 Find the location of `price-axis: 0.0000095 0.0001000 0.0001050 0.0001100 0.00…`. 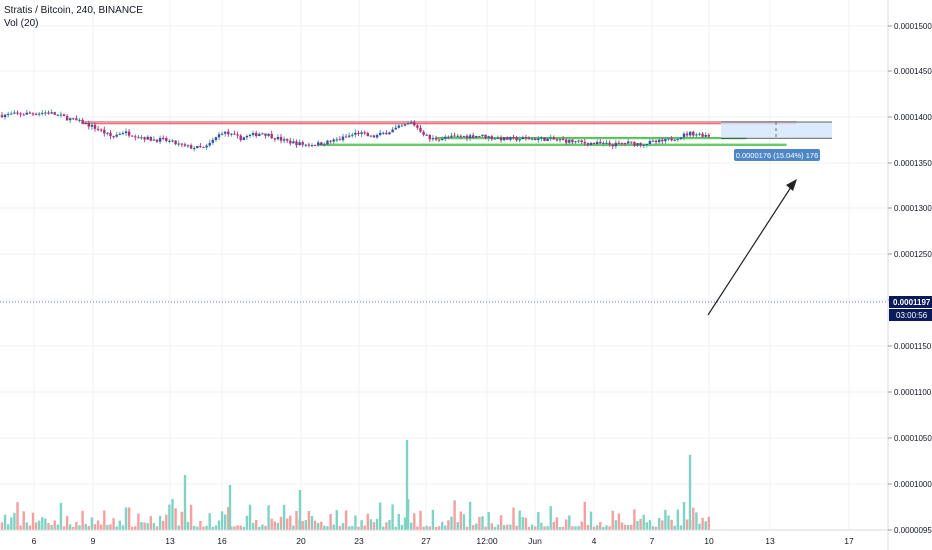

price-axis: 0.0000095 0.0001000 0.0001050 0.0001100 0.00… is located at coordinates (909, 275).